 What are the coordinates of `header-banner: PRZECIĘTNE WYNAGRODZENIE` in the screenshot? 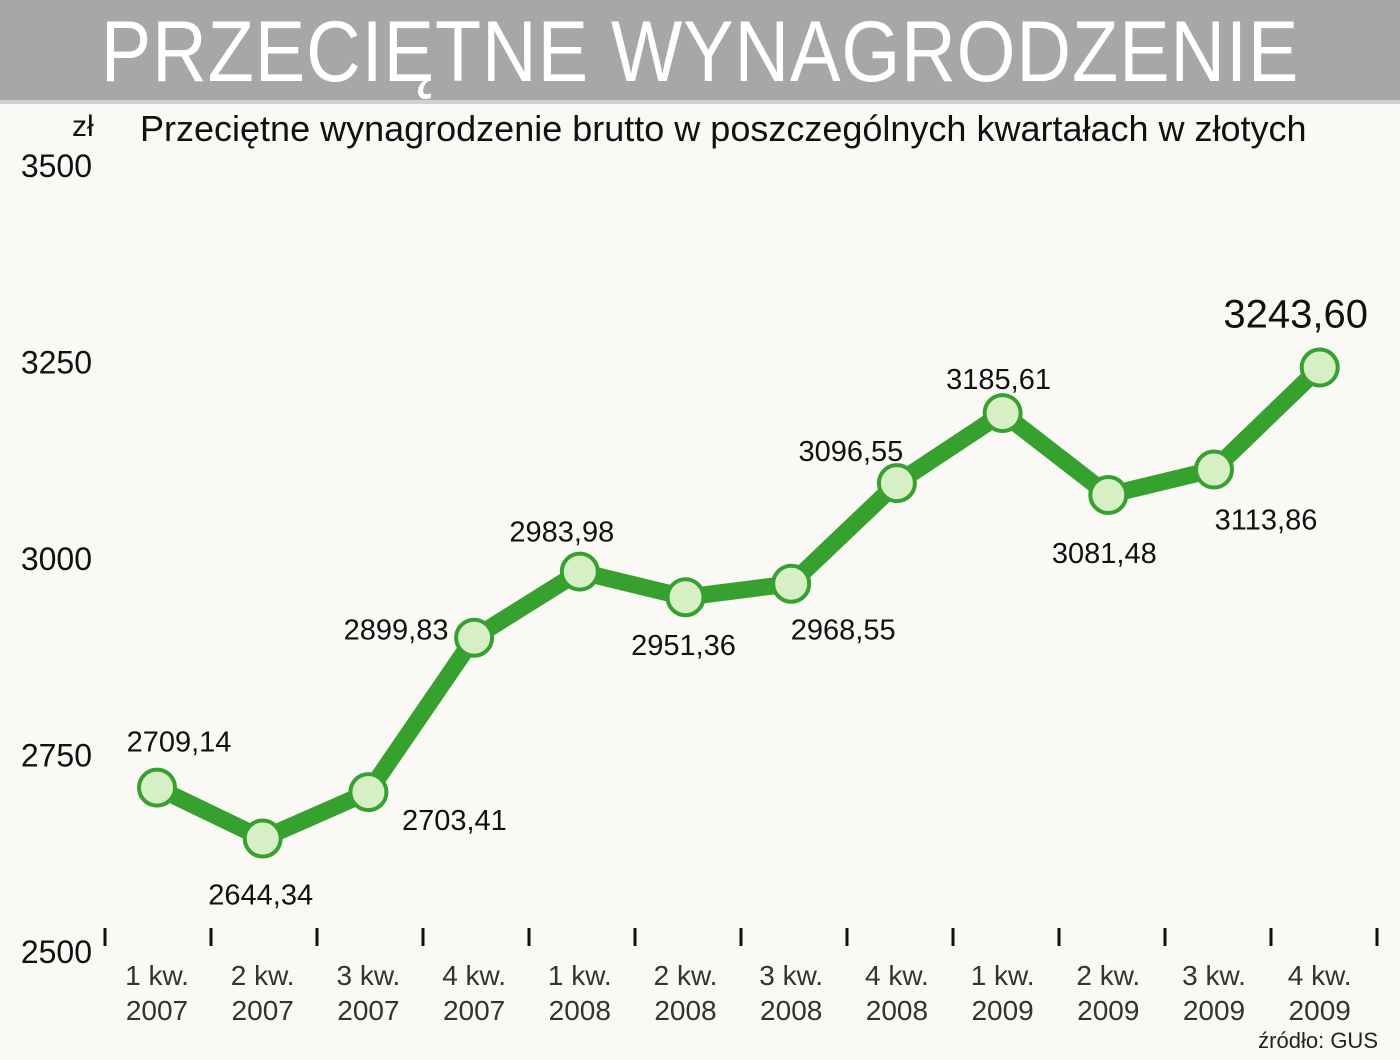 It's located at (700, 52).